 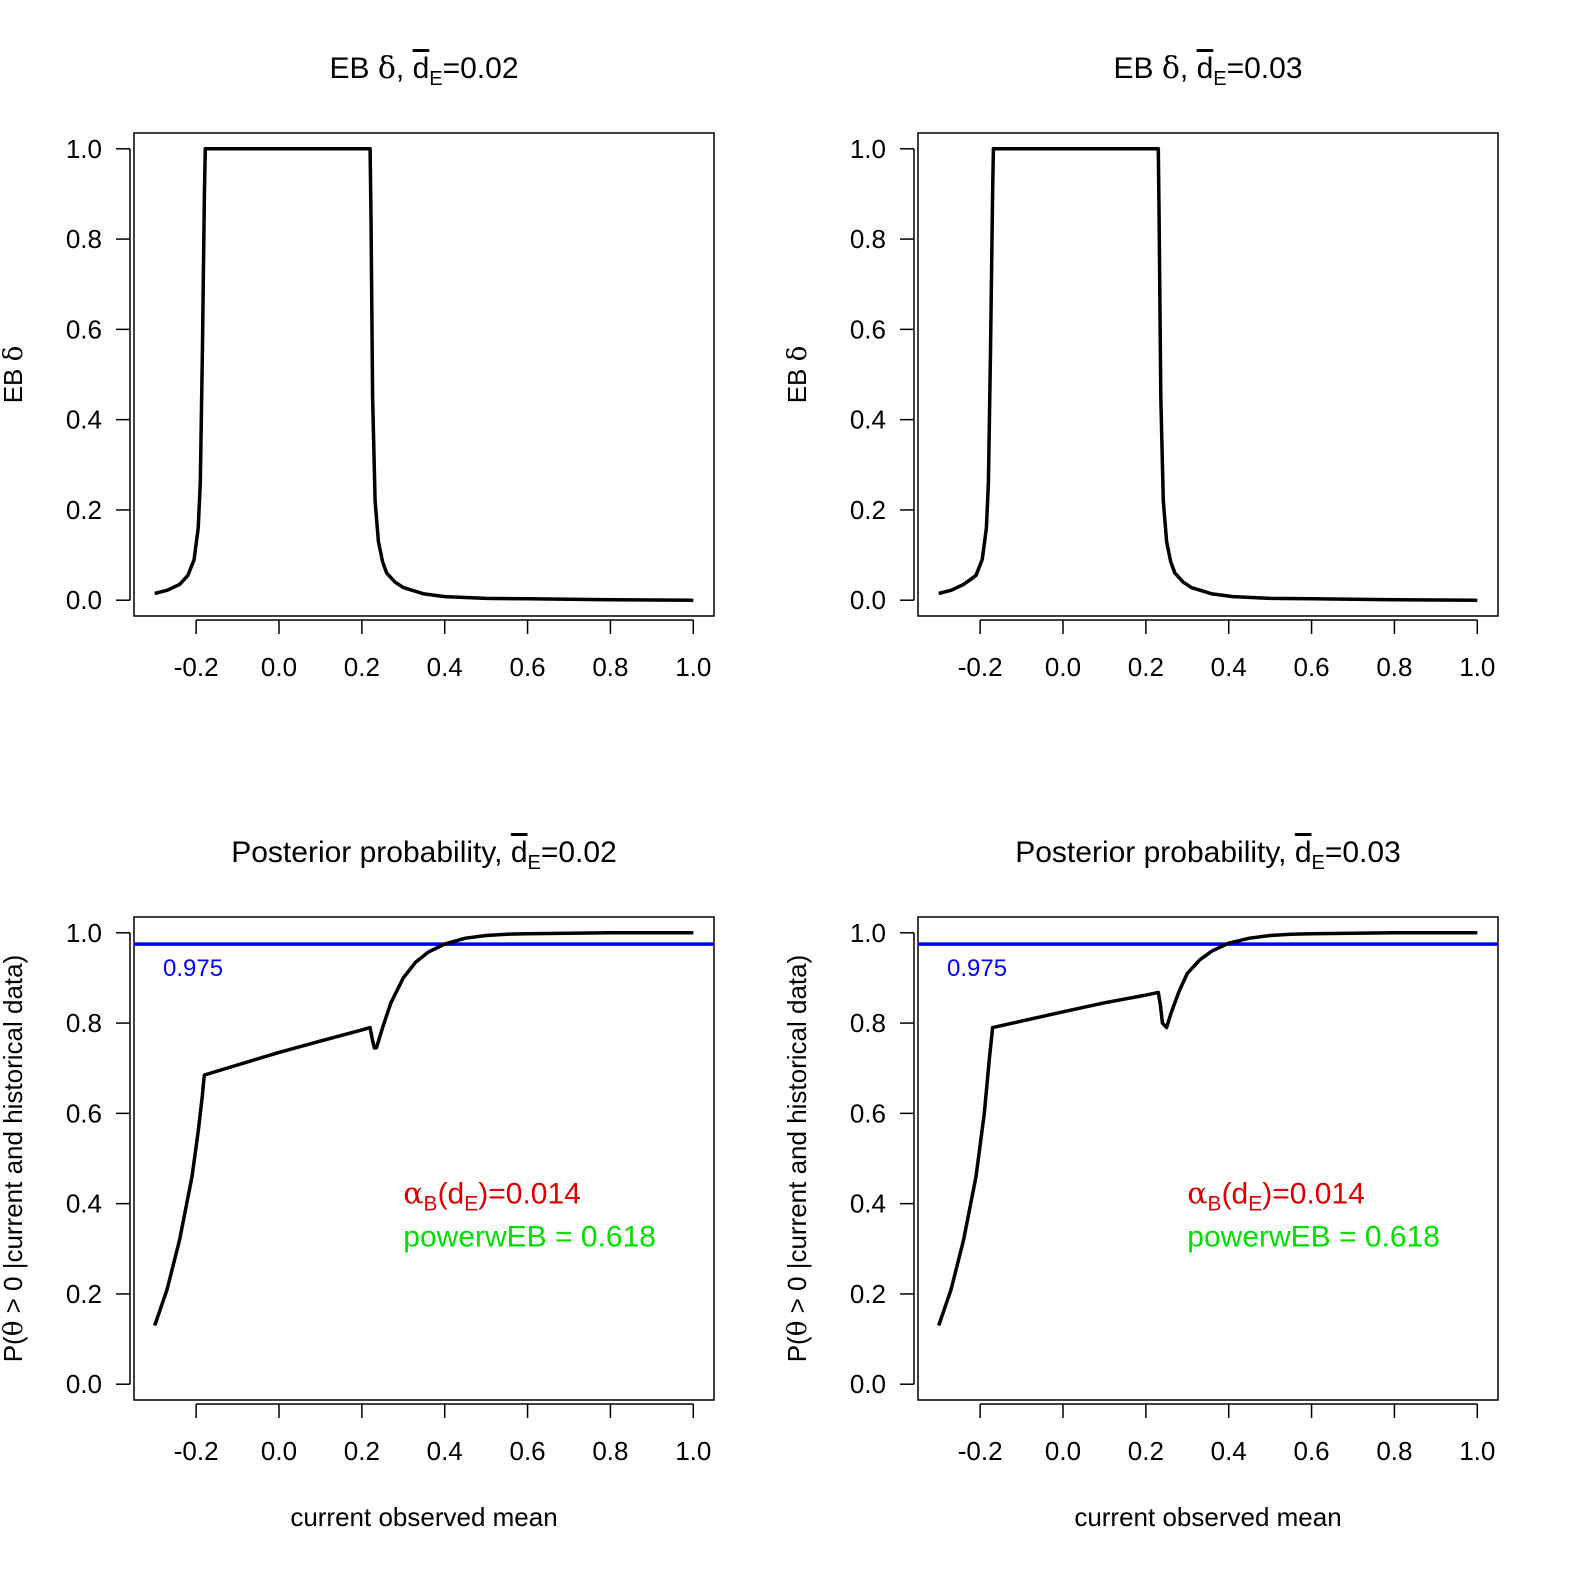 I want to click on chart-title: Posterior probability, dE=0.03, so click(x=1208, y=855).